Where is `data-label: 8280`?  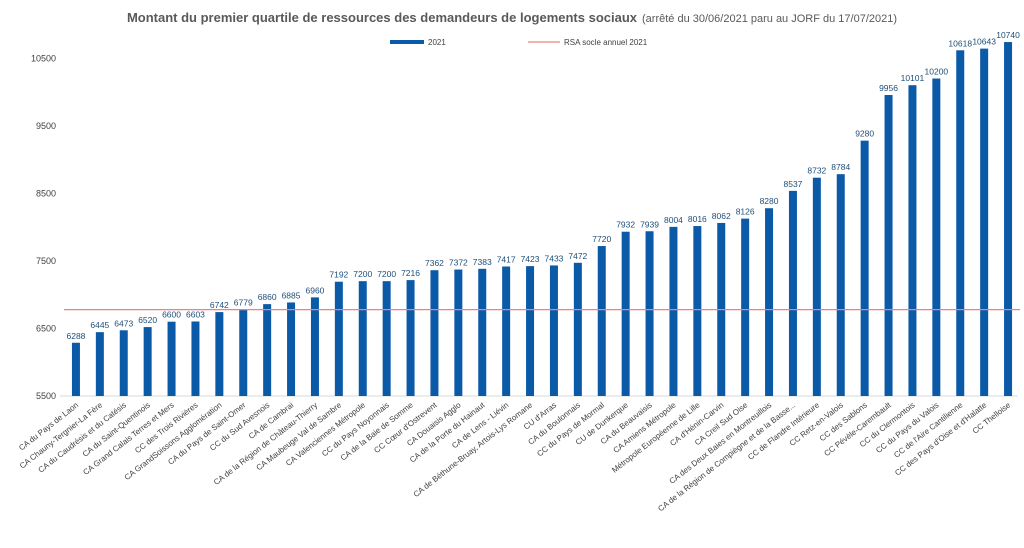 data-label: 8280 is located at coordinates (769, 201).